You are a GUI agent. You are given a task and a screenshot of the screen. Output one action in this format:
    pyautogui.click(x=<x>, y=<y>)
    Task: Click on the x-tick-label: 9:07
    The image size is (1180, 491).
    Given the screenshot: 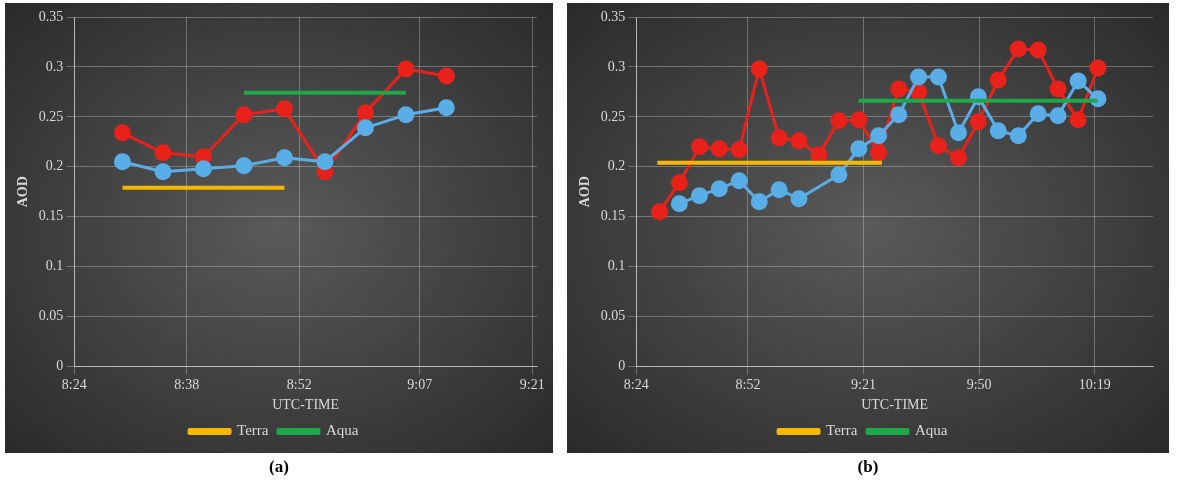 What is the action you would take?
    pyautogui.click(x=420, y=385)
    